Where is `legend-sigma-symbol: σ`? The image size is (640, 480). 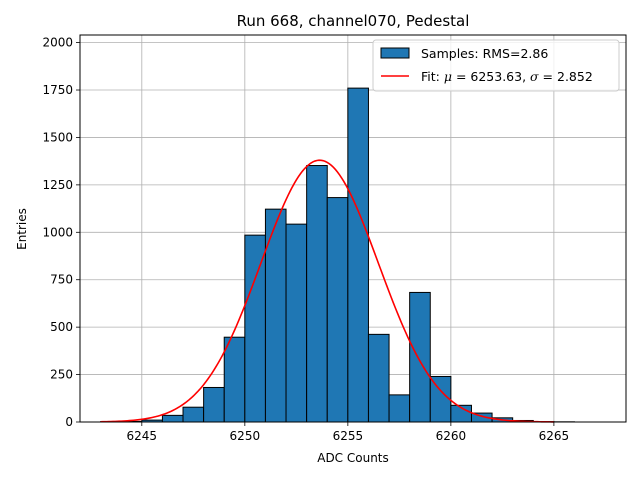 legend-sigma-symbol: σ is located at coordinates (534, 76).